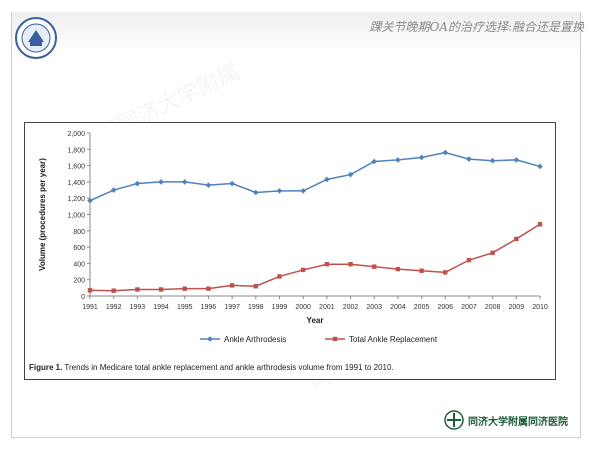 Image resolution: width=600 pixels, height=454 pixels. I want to click on y-tick-label: 1,400, so click(76, 183).